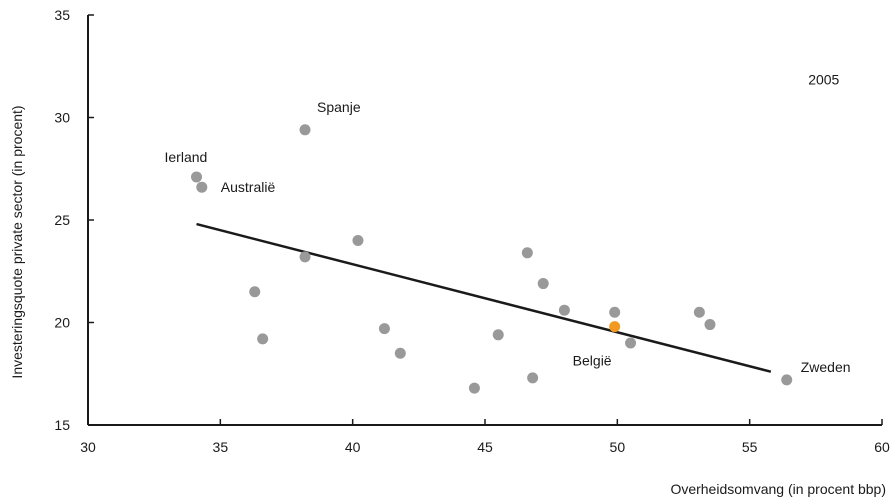 This screenshot has width=896, height=501. I want to click on x-tick-label: 35, so click(221, 447).